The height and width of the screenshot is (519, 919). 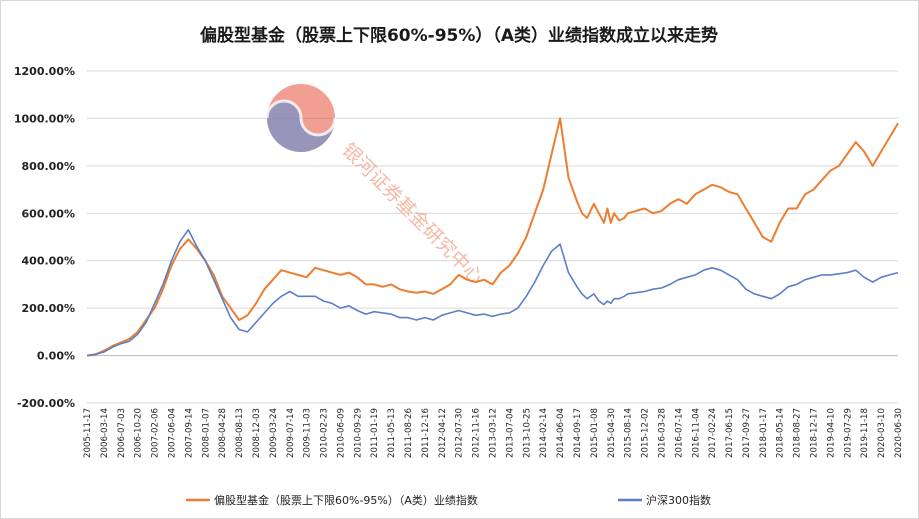 I want to click on x-tick-label: 2016-07-14, so click(x=679, y=433).